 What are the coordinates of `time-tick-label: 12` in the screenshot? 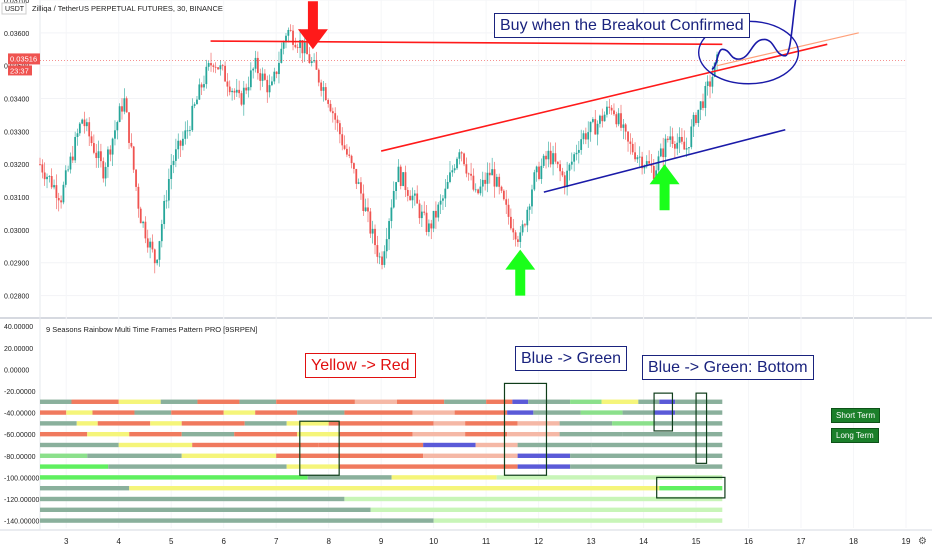 It's located at (538, 541).